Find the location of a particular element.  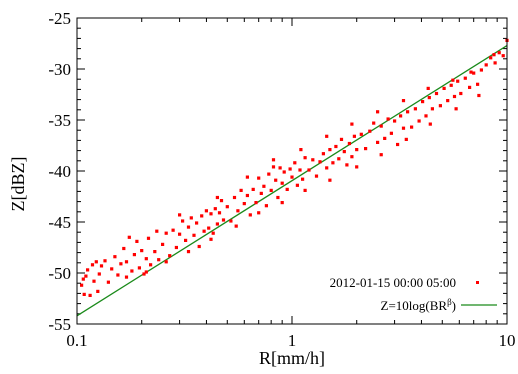

y-tick-label: -40 is located at coordinates (59, 171).